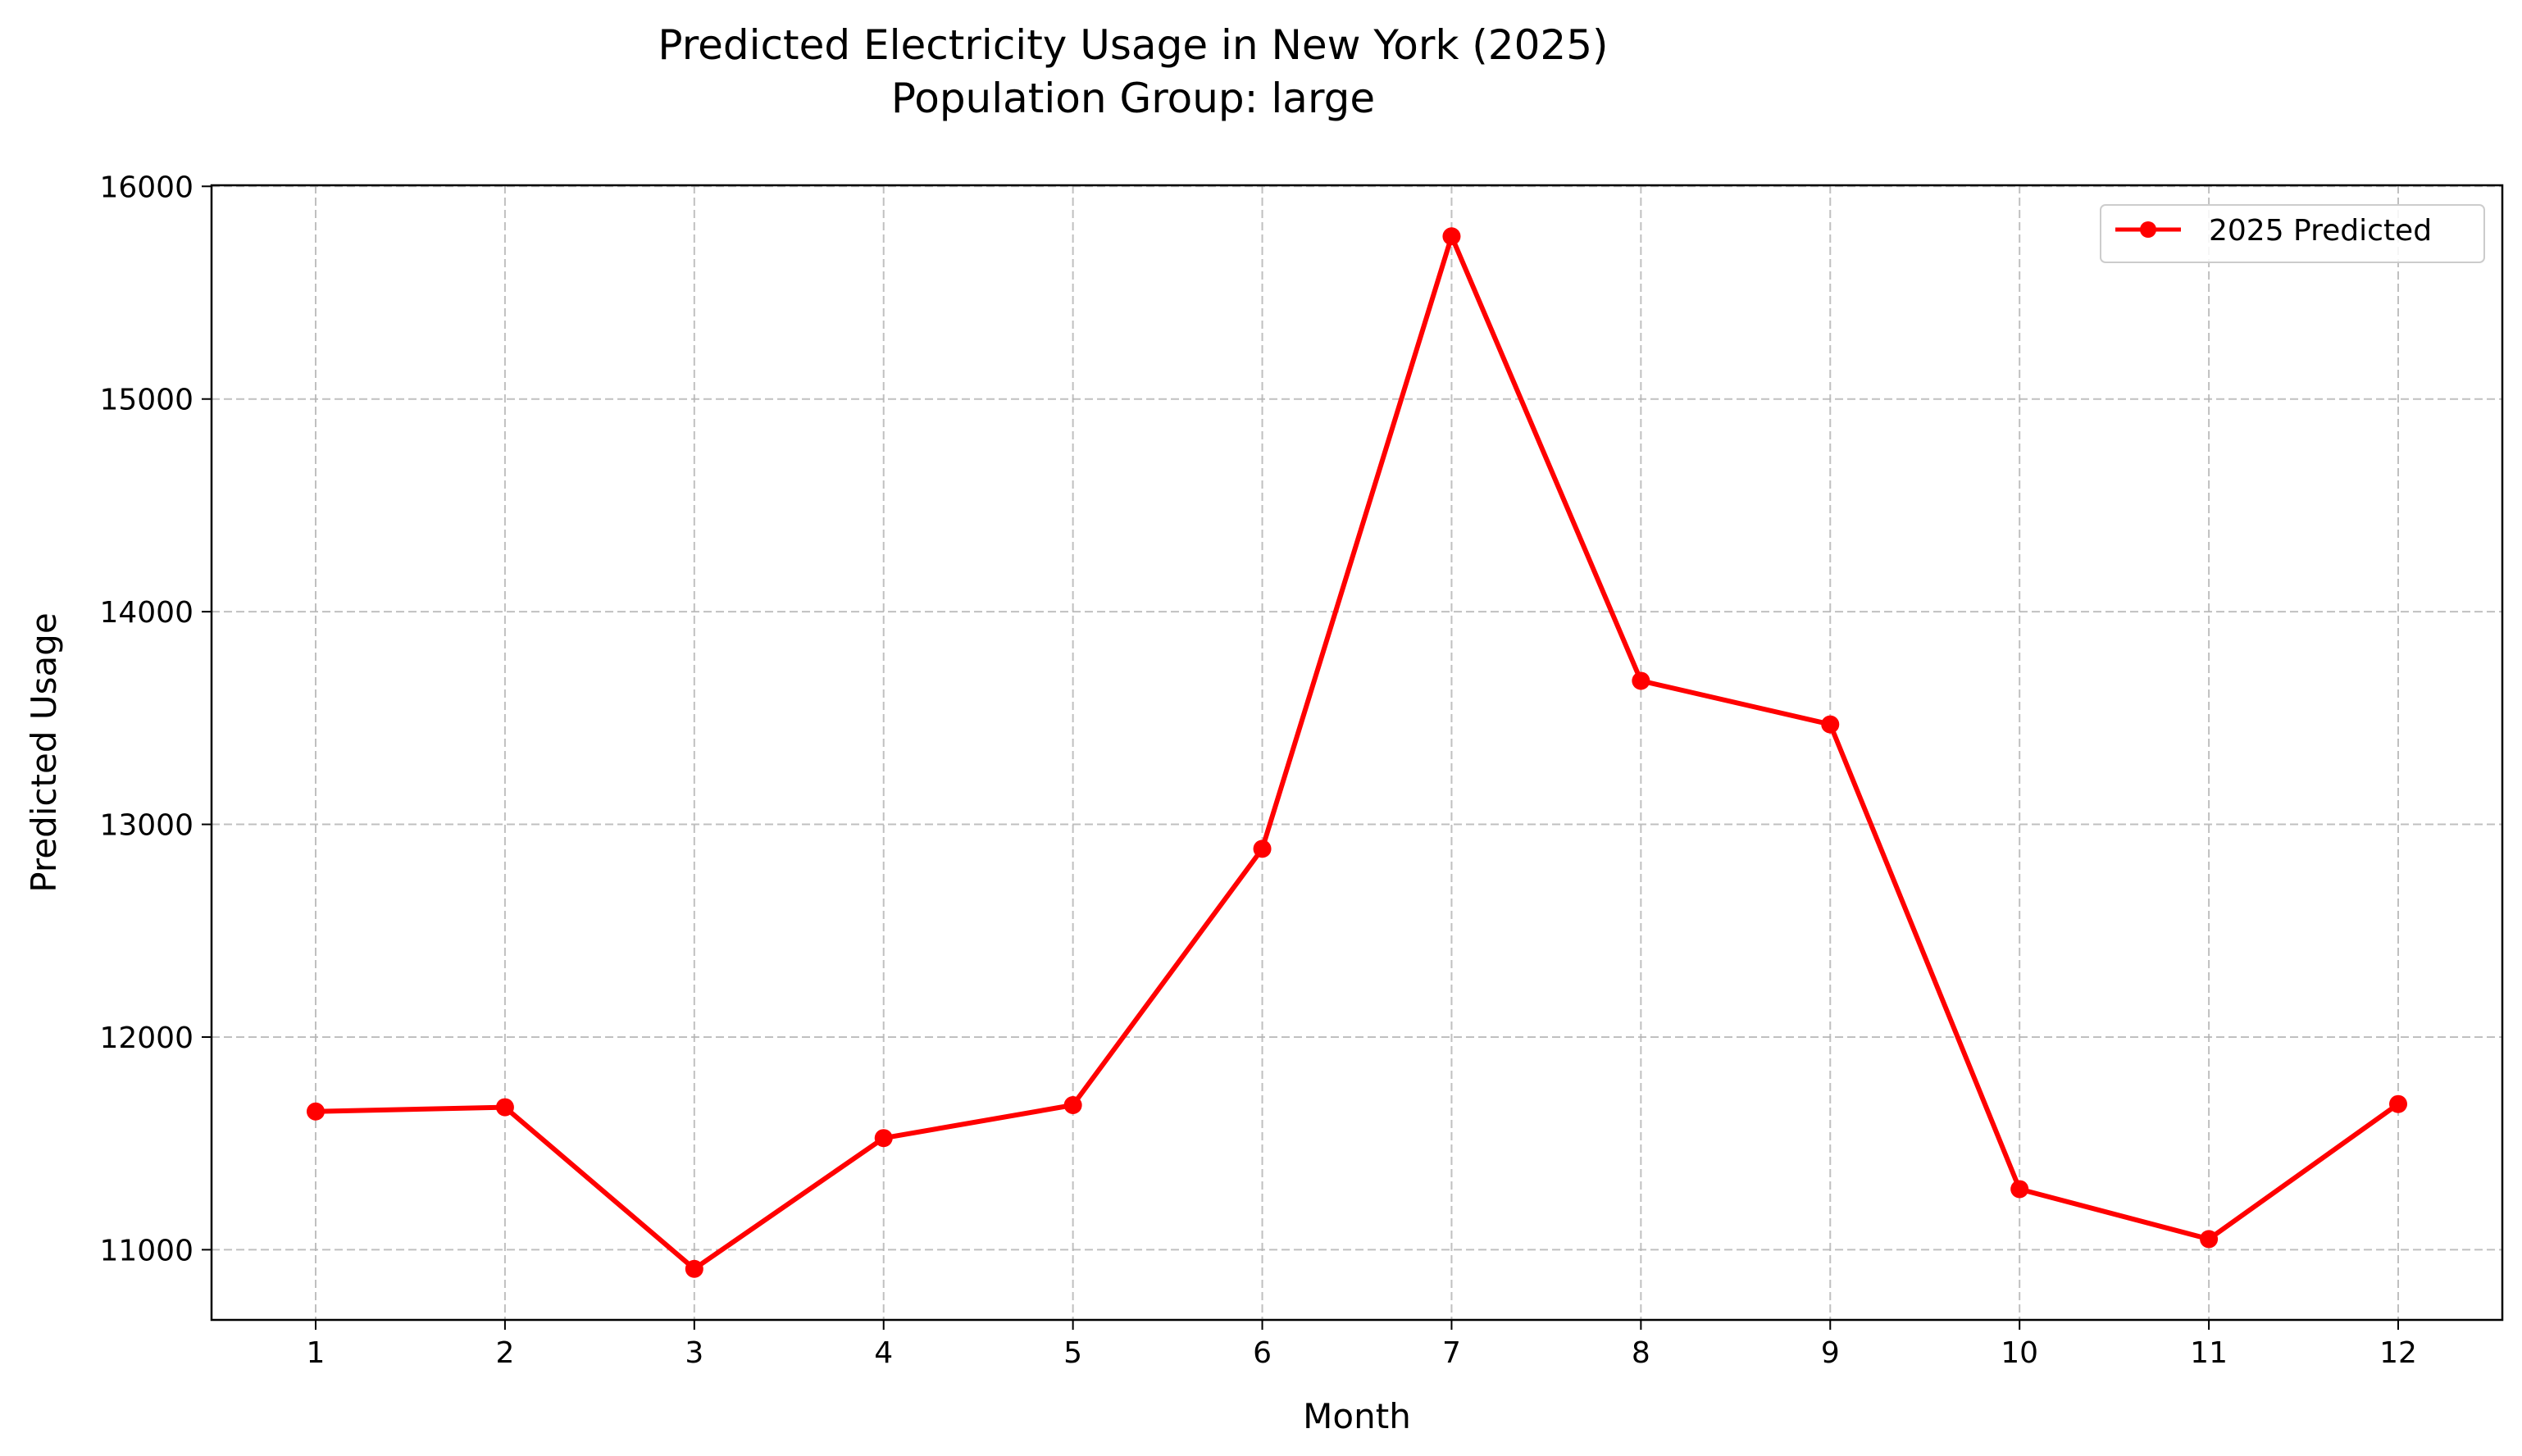 Image resolution: width=2522 pixels, height=1456 pixels. I want to click on legend-box, so click(2293, 233).